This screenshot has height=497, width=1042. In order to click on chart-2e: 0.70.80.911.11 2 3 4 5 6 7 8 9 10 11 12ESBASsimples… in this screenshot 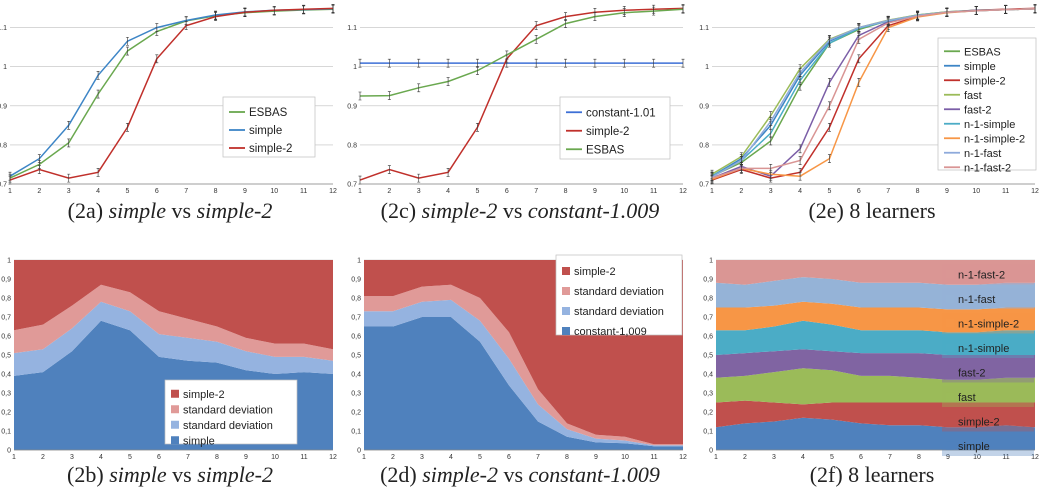, I will do `click(869, 99)`.